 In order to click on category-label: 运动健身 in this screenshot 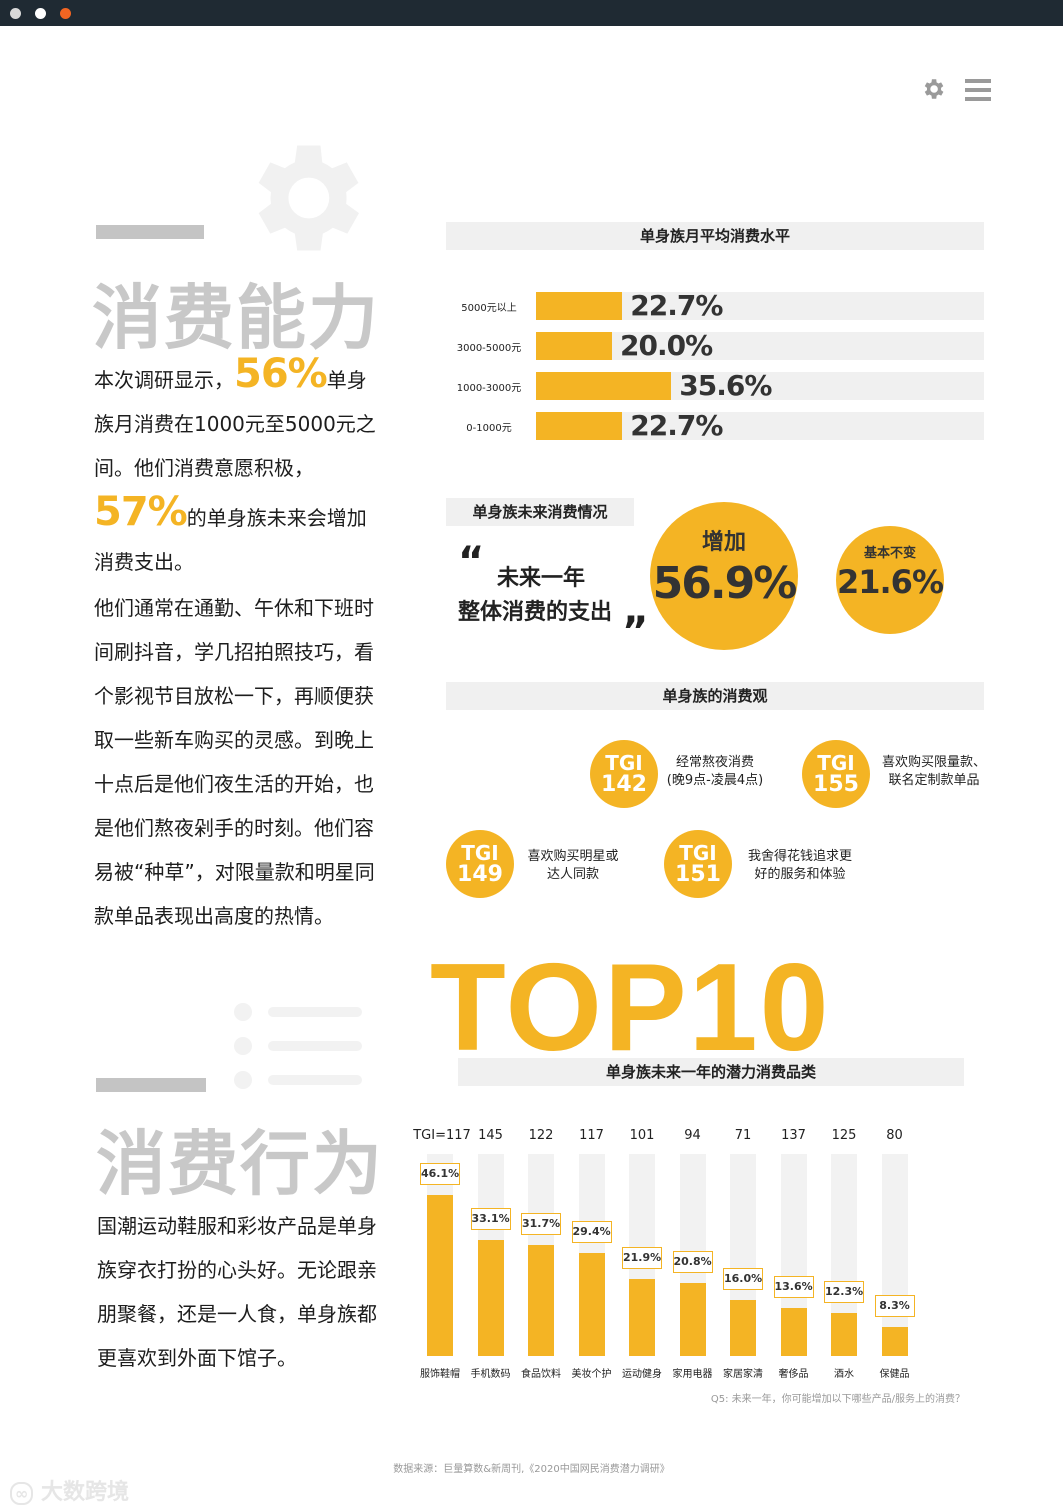, I will do `click(642, 1374)`.